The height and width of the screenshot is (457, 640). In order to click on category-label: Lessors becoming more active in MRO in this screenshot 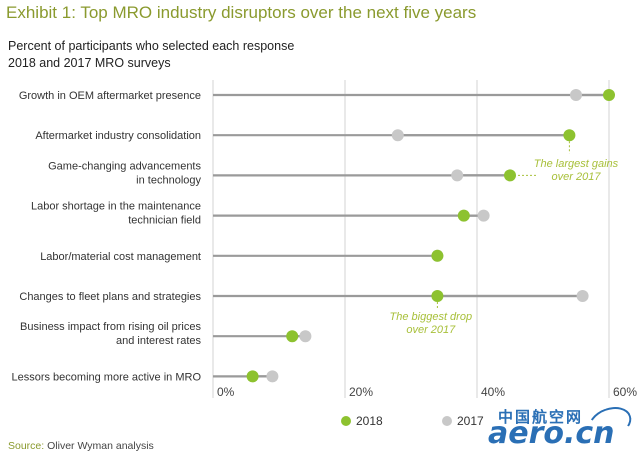, I will do `click(106, 377)`.